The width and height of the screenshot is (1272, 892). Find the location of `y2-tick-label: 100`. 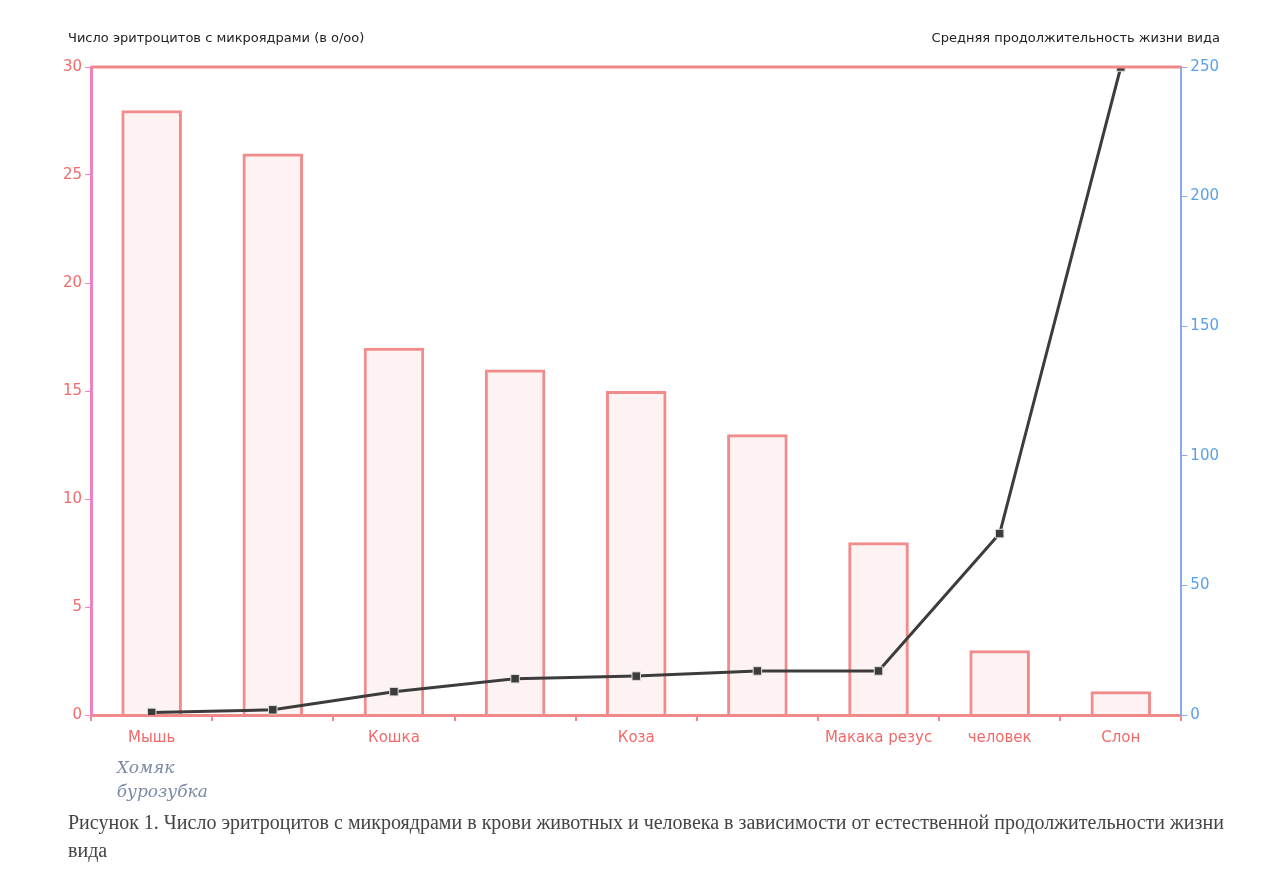

y2-tick-label: 100 is located at coordinates (1205, 454).